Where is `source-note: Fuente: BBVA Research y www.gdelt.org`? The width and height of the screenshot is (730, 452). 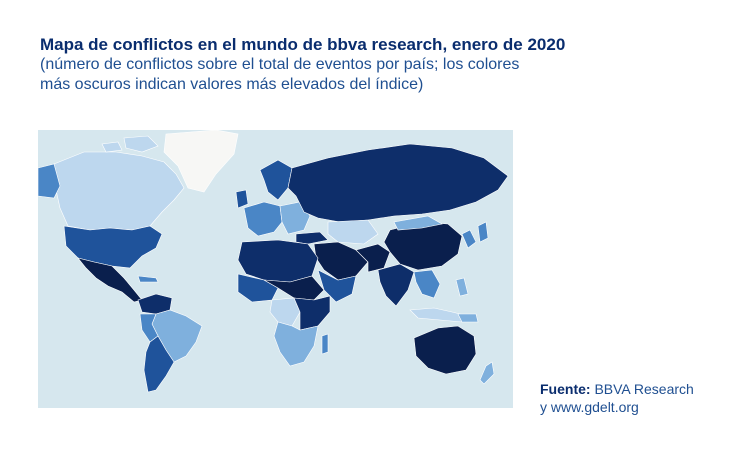
source-note: Fuente: BBVA Research y www.gdelt.org is located at coordinates (630, 398).